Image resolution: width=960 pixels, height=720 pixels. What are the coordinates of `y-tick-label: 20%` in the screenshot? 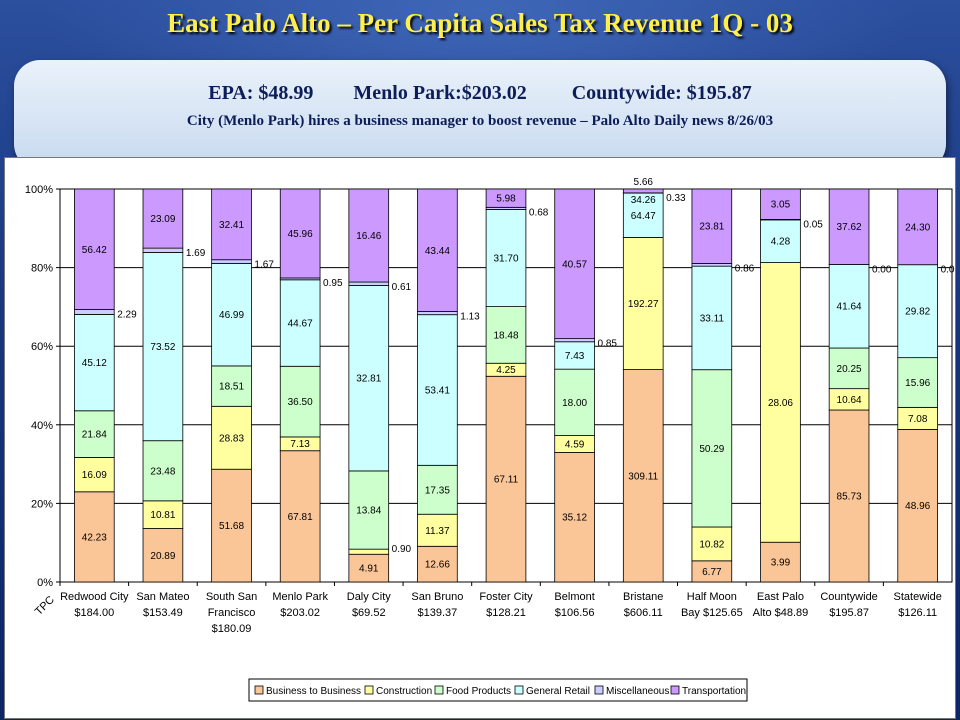 It's located at (42, 504).